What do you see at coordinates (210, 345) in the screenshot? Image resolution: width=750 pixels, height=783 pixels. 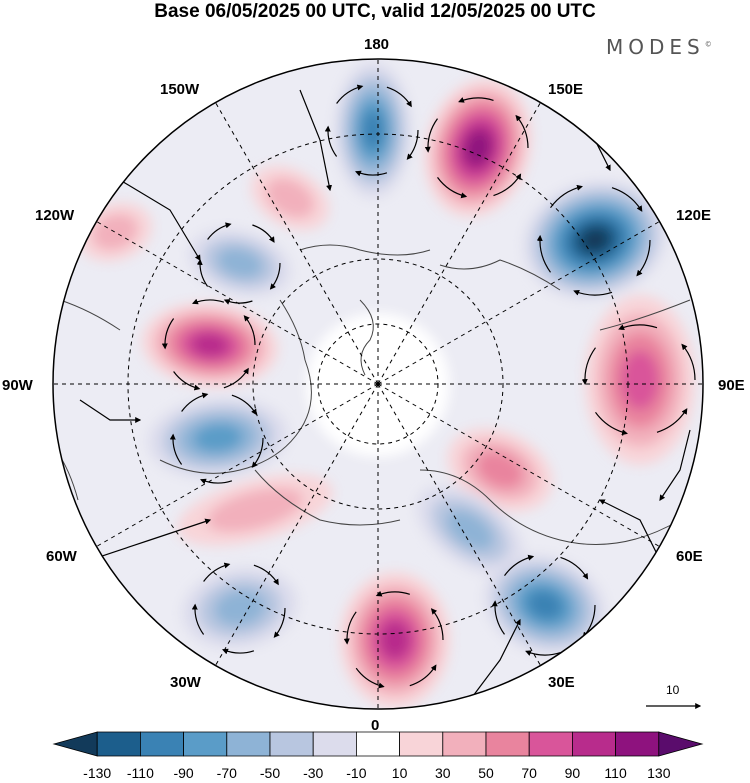 I see `anomaly-high-110W` at bounding box center [210, 345].